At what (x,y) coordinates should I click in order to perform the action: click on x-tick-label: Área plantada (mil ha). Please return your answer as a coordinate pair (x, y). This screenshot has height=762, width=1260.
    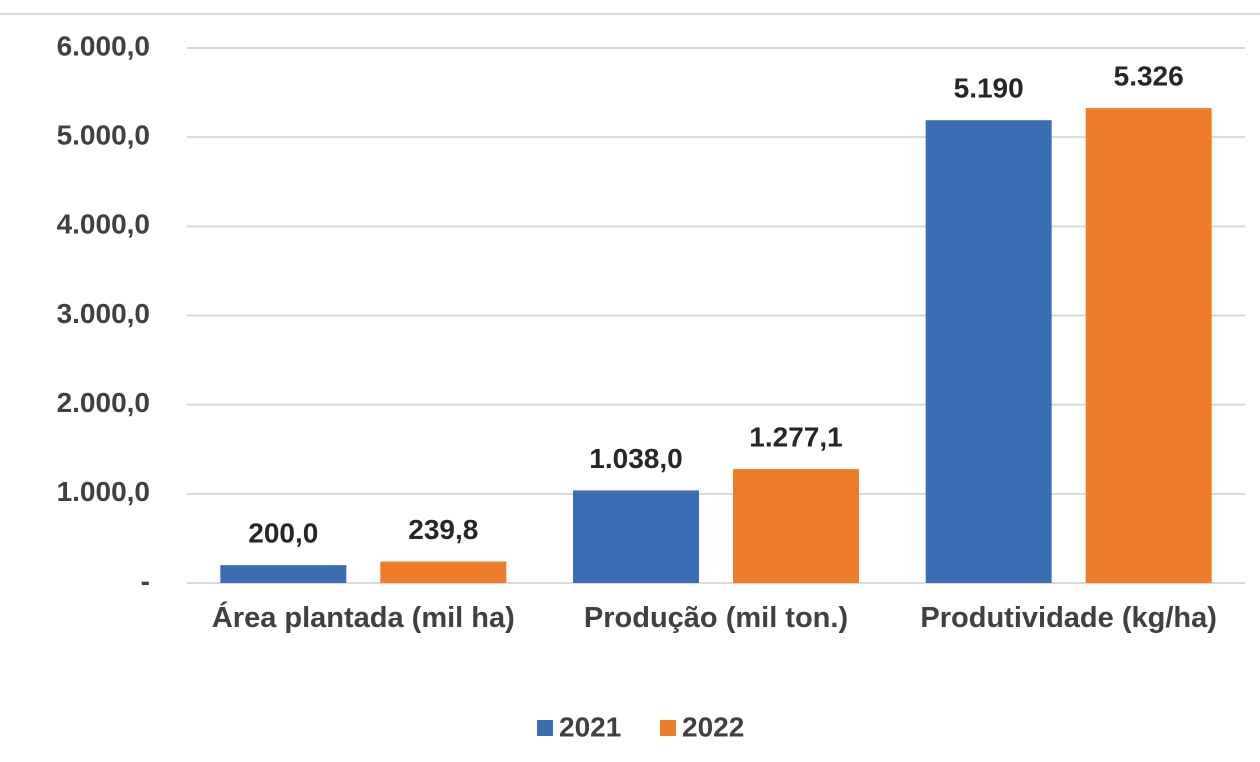
    Looking at the image, I should click on (363, 618).